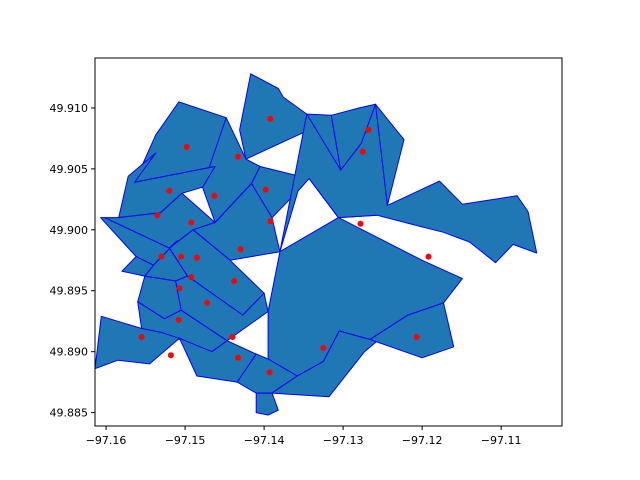 The width and height of the screenshot is (640, 480). Describe the element at coordinates (106, 440) in the screenshot. I see `x-tick-label: −97.16` at that location.